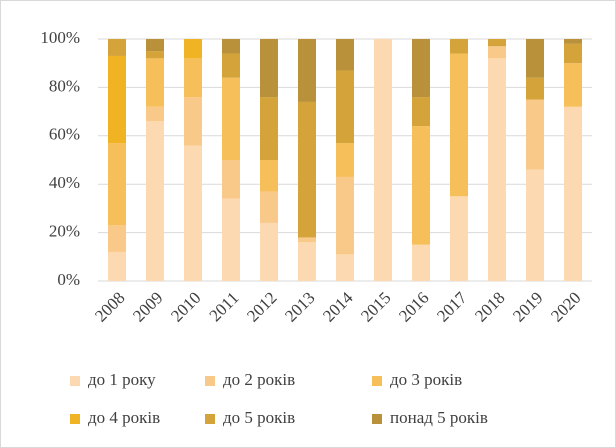 The width and height of the screenshot is (616, 448). I want to click on legend-label: до 4 років, so click(124, 417).